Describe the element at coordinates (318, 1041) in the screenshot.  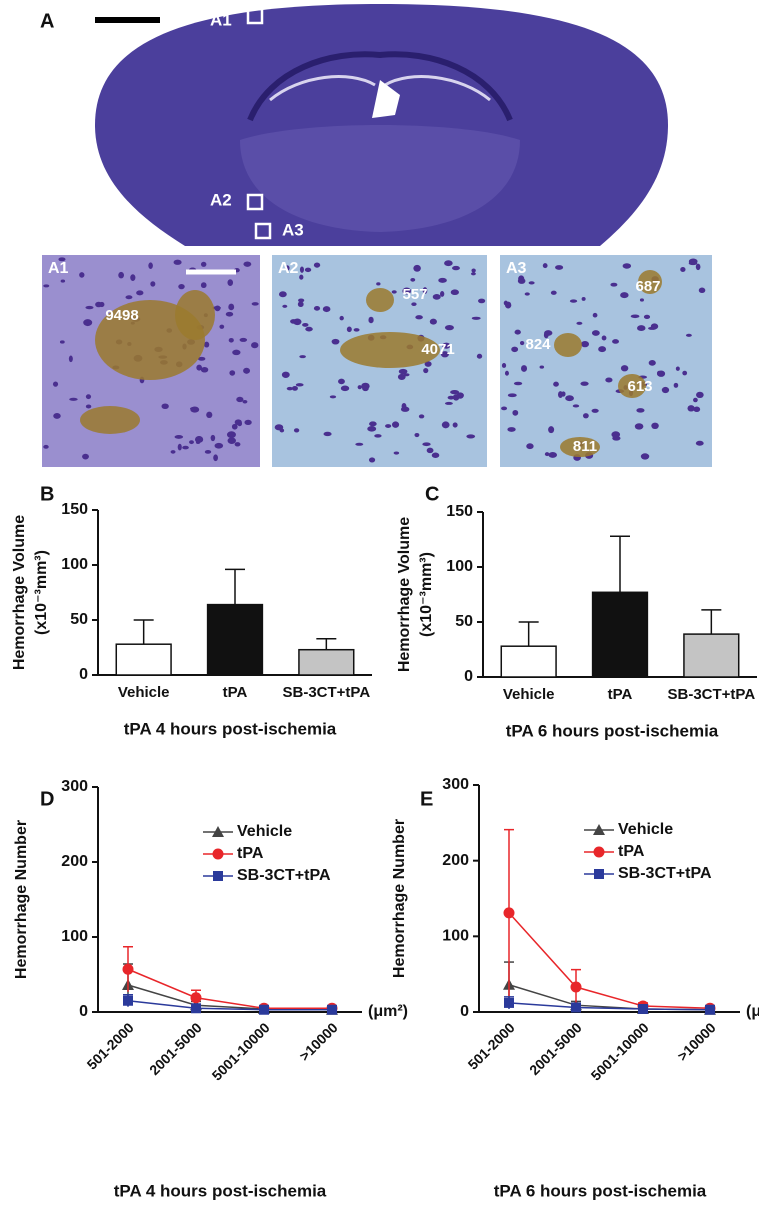
I see `x-tick-label: >10000` at that location.